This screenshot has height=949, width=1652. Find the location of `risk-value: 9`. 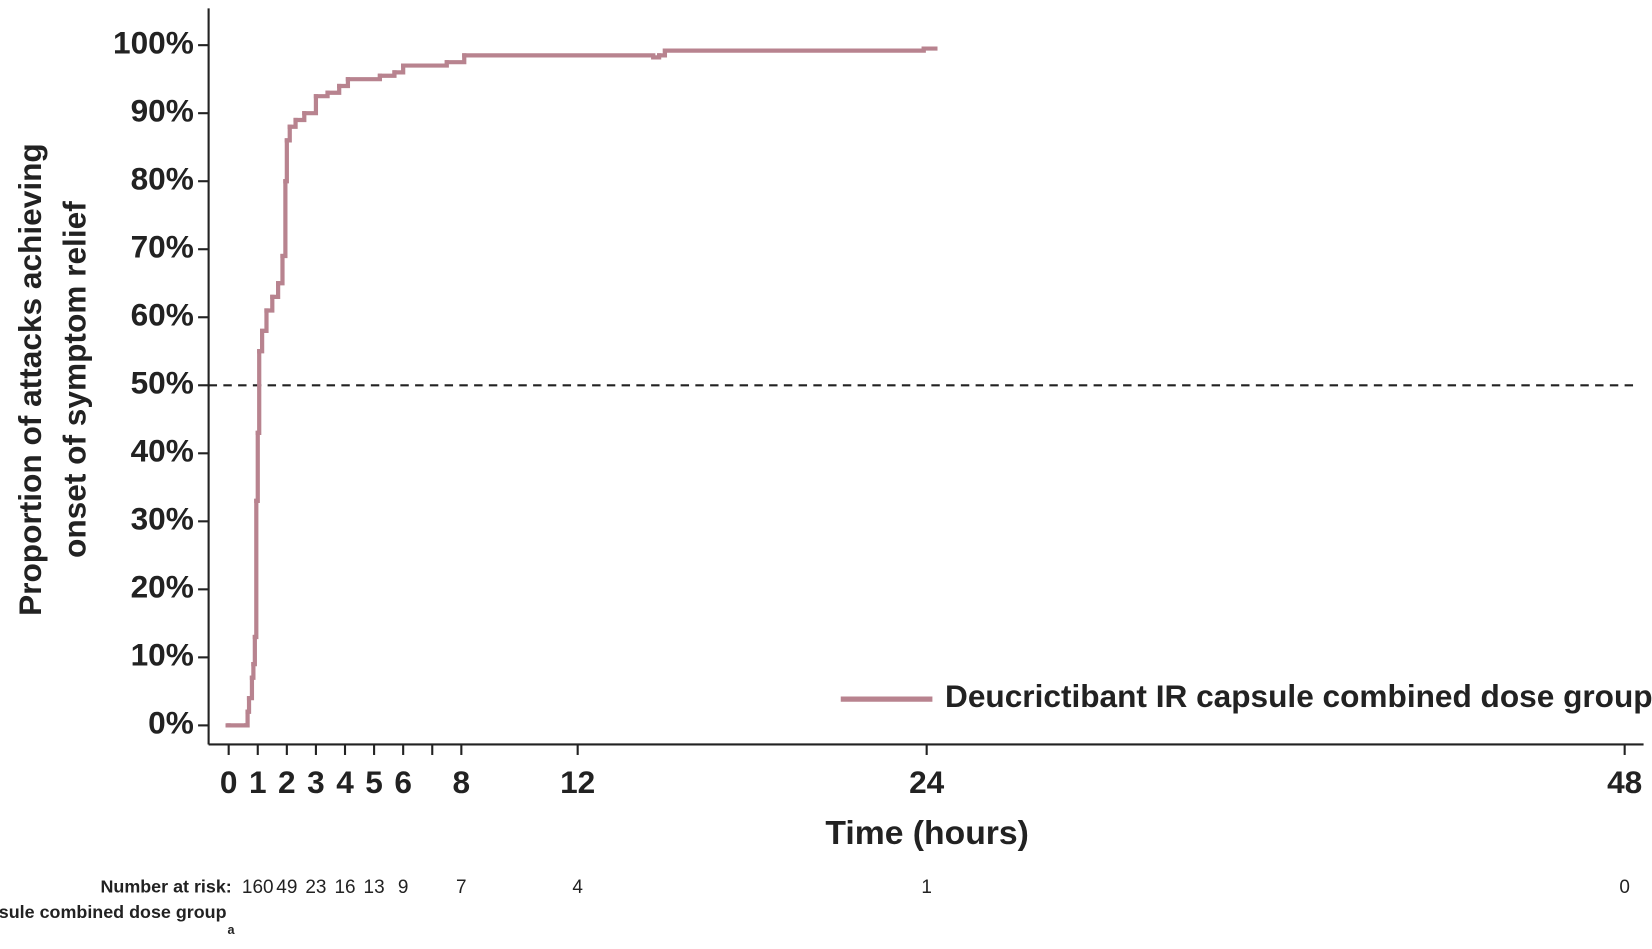

risk-value: 9 is located at coordinates (403, 887).